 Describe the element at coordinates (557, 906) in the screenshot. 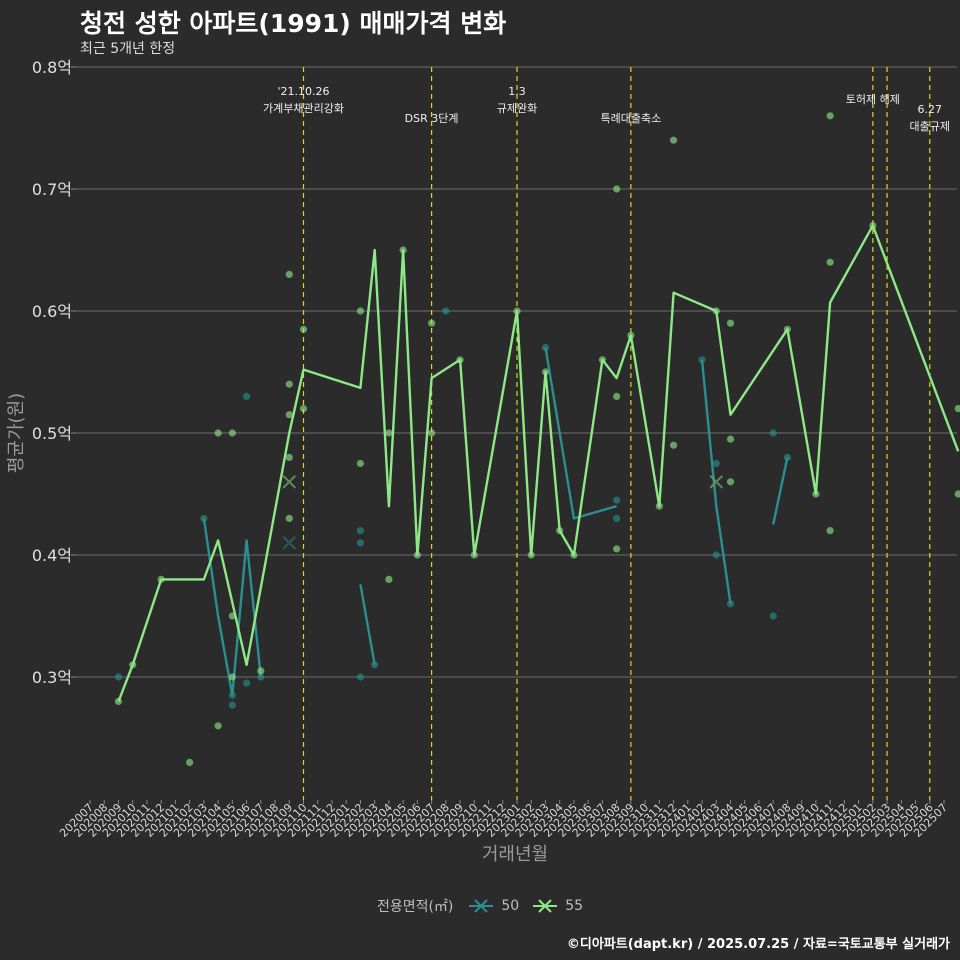

I see `legend-item-55: 55` at that location.